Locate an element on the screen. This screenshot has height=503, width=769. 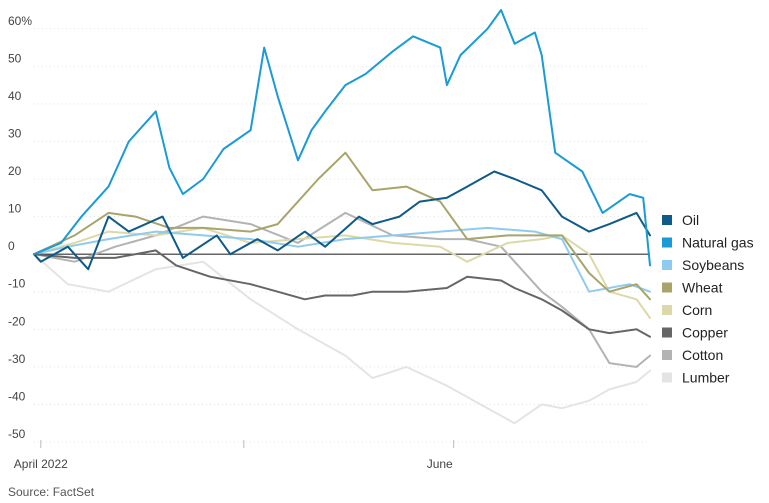
legend-label: Copper is located at coordinates (705, 333).